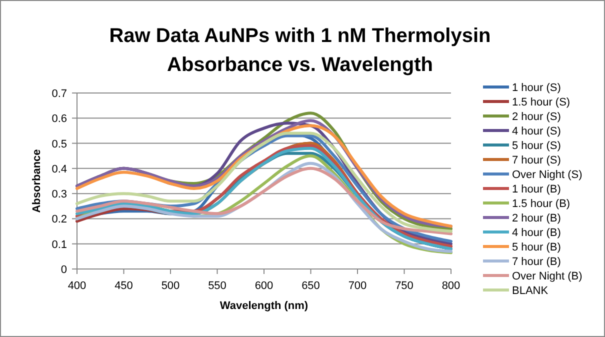 This screenshot has width=605, height=337. I want to click on y-tick-label: 0.1, so click(59, 244).